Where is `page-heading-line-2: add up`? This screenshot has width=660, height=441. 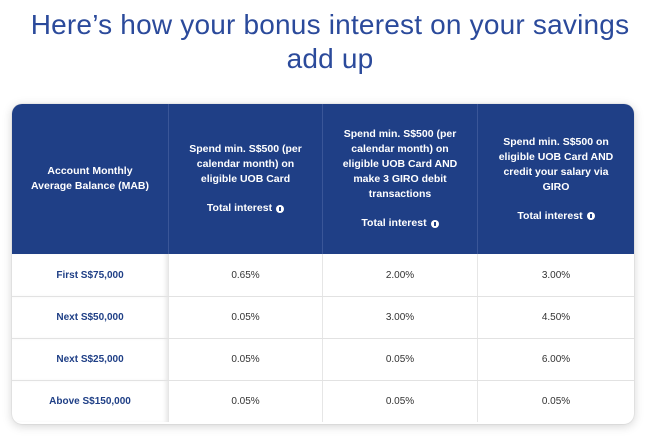 page-heading-line-2: add up is located at coordinates (330, 58).